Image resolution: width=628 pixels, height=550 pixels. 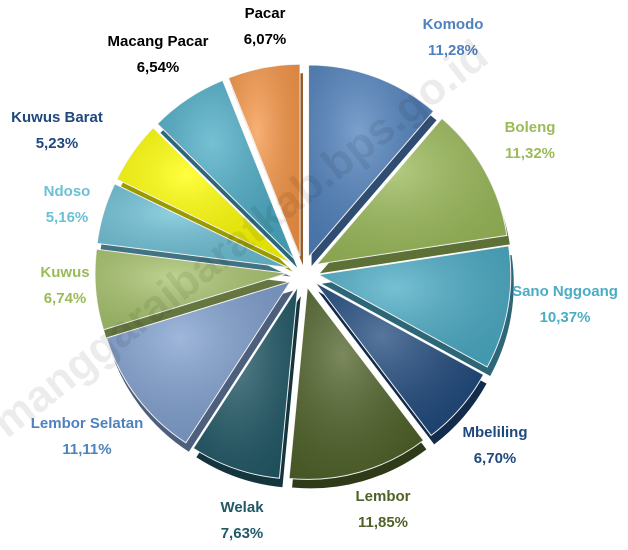 What do you see at coordinates (495, 458) in the screenshot?
I see `value-label: 6,70%` at bounding box center [495, 458].